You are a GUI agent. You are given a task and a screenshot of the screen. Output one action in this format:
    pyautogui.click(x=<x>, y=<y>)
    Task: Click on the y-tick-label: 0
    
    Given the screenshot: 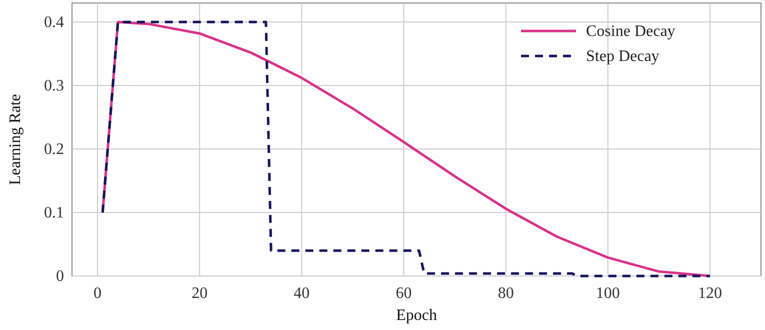 What is the action you would take?
    pyautogui.click(x=60, y=276)
    